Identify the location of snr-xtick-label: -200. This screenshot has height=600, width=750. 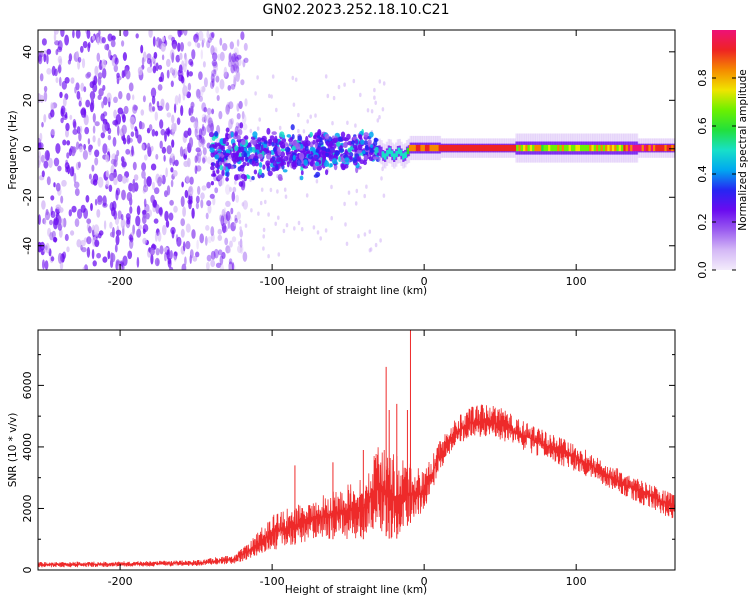
(120, 581).